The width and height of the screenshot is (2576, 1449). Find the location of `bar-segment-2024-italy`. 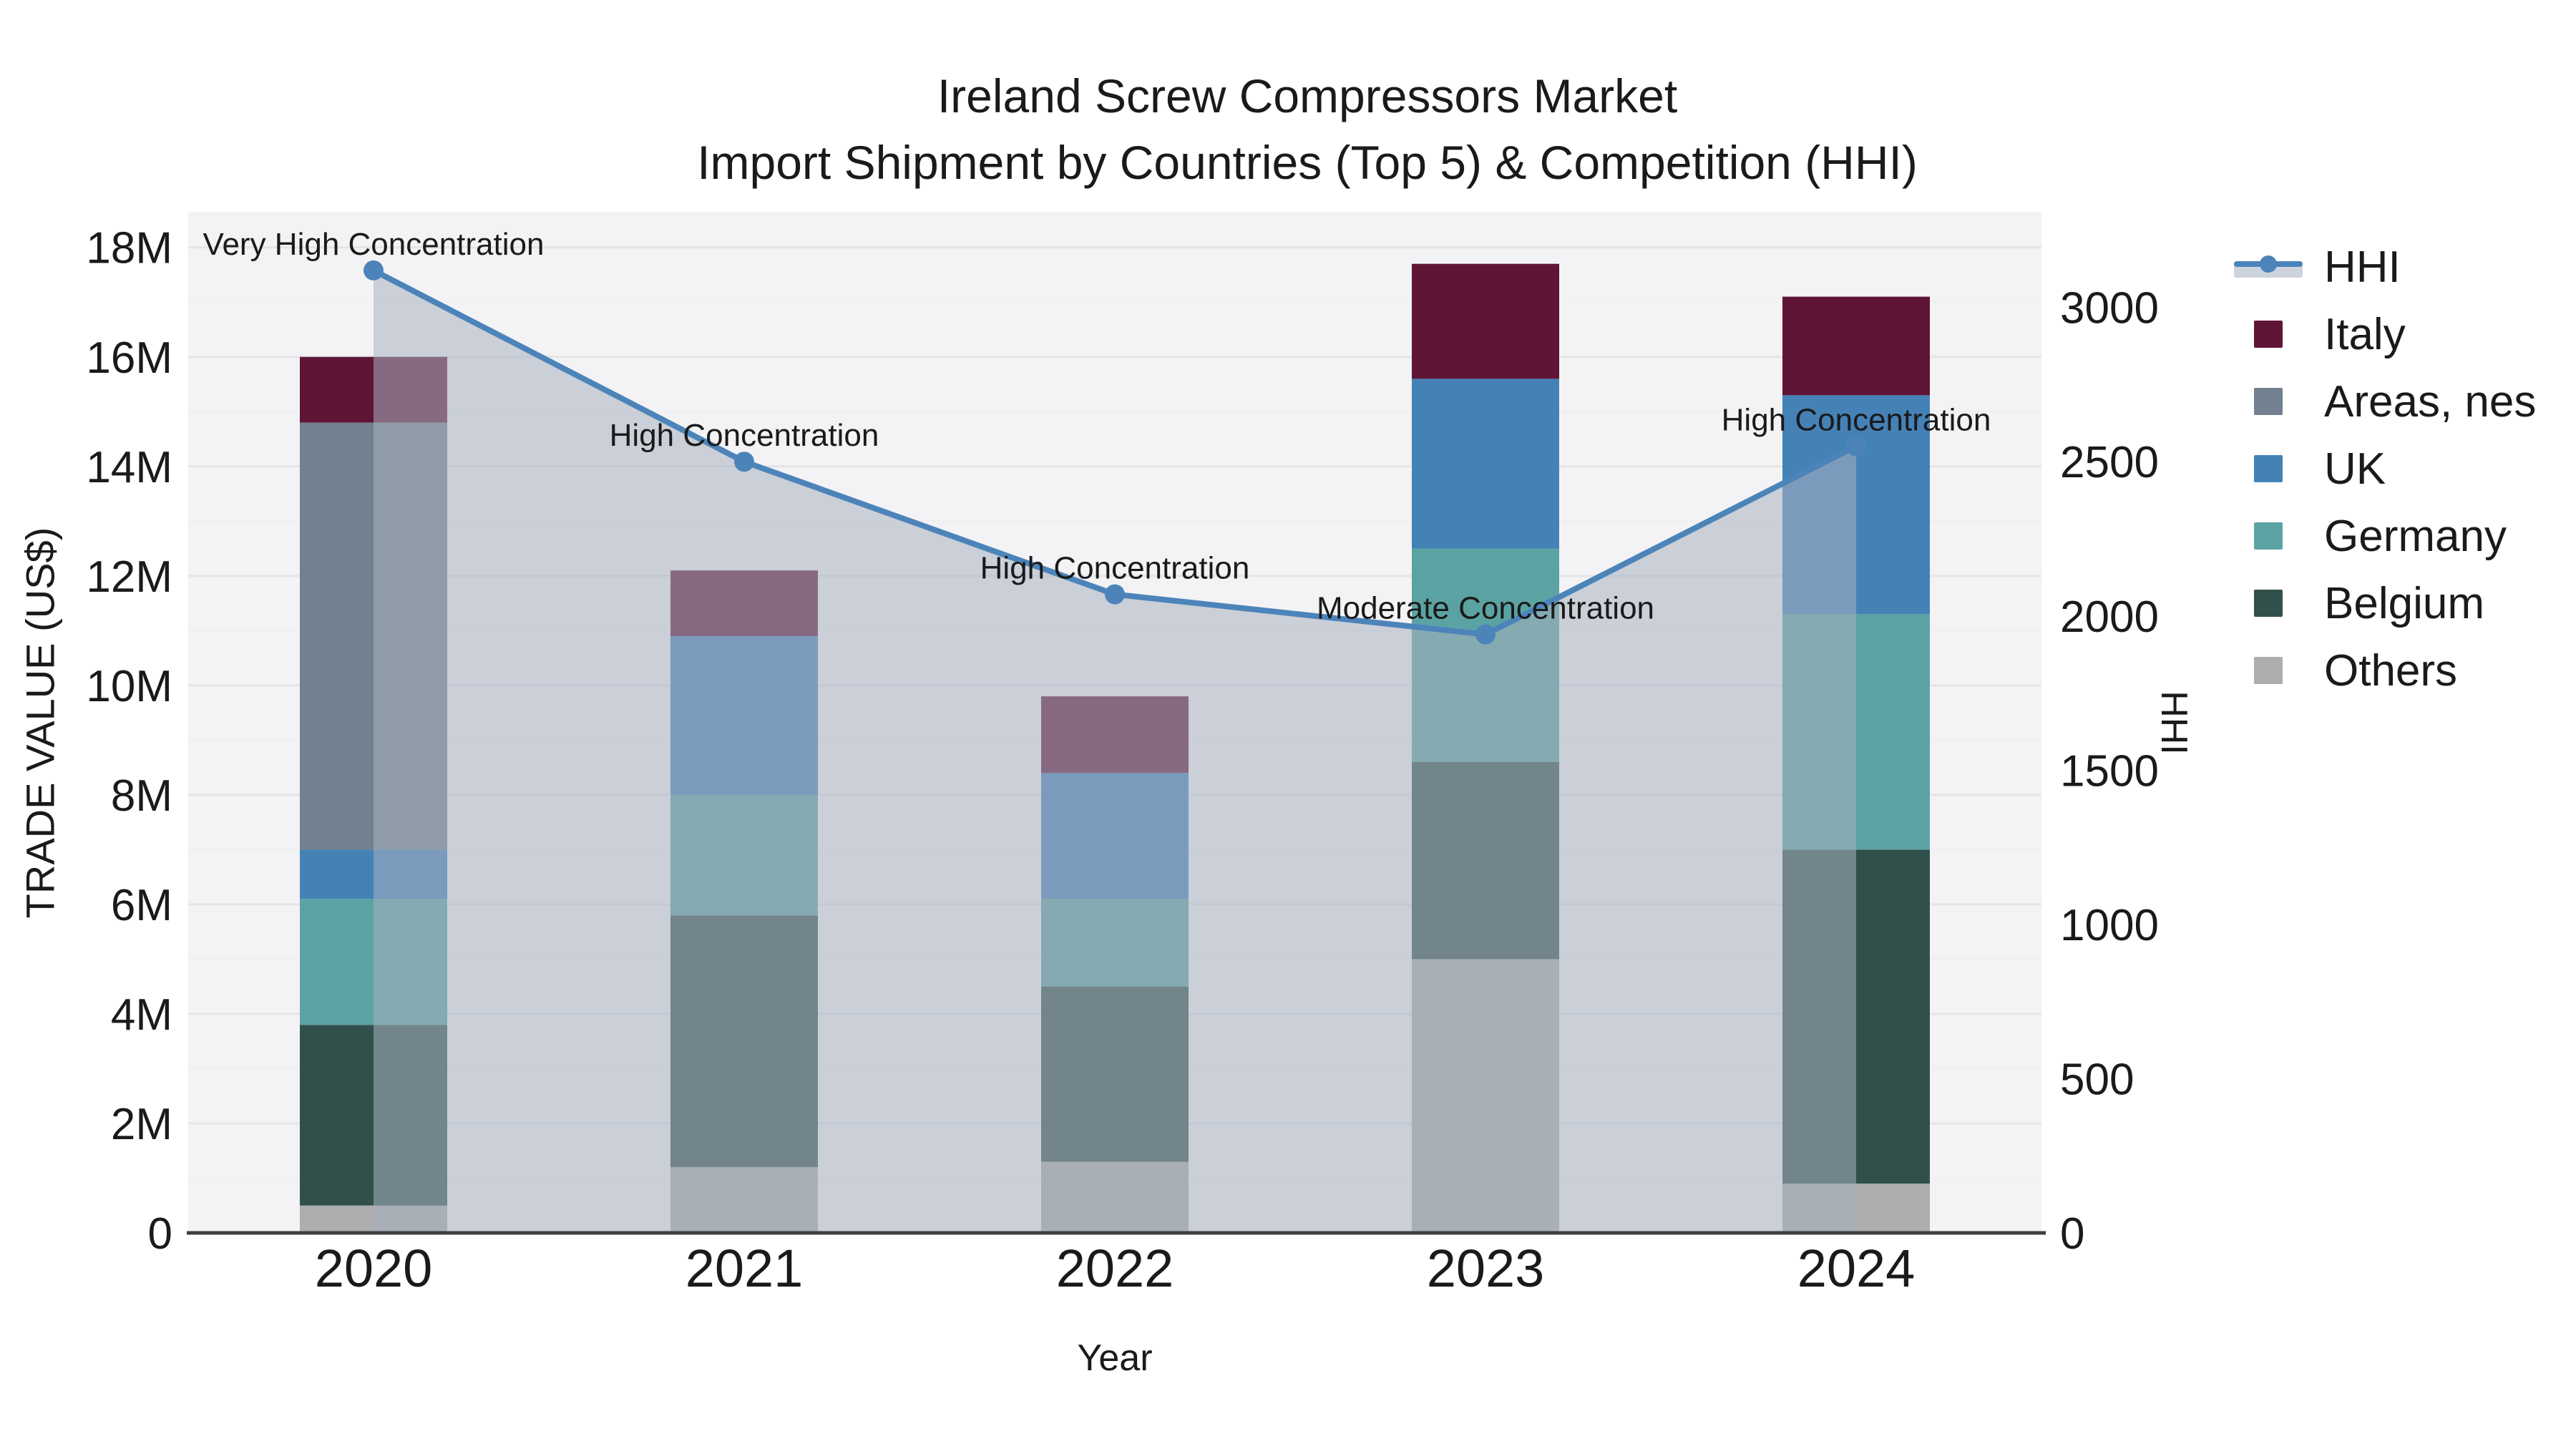

bar-segment-2024-italy is located at coordinates (1856, 346).